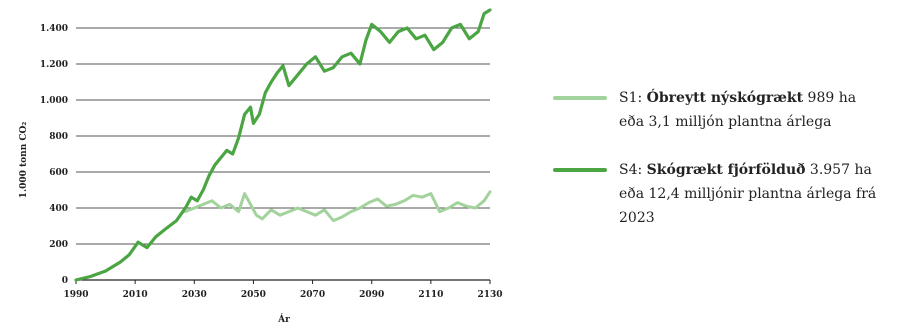 The width and height of the screenshot is (902, 328). I want to click on y-axis-title: 1.000 tonn CO₂, so click(24, 160).